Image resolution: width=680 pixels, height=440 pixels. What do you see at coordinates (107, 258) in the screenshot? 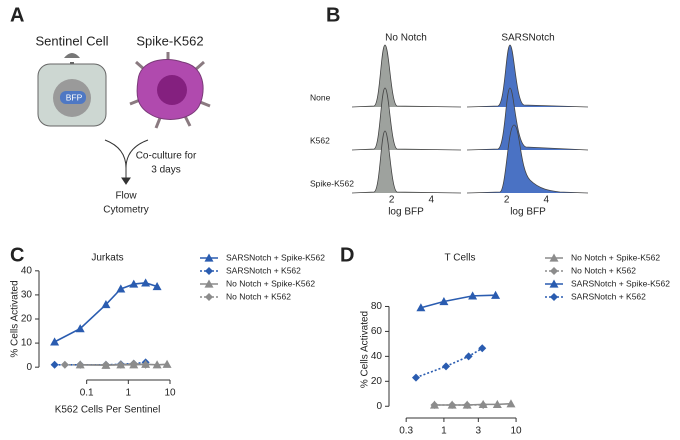
I see `chart-title: Jurkats` at bounding box center [107, 258].